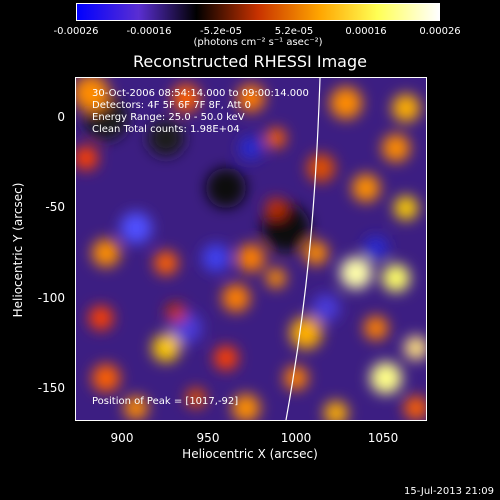  Describe the element at coordinates (303, 249) in the screenshot. I see `solar-limb-line` at that location.